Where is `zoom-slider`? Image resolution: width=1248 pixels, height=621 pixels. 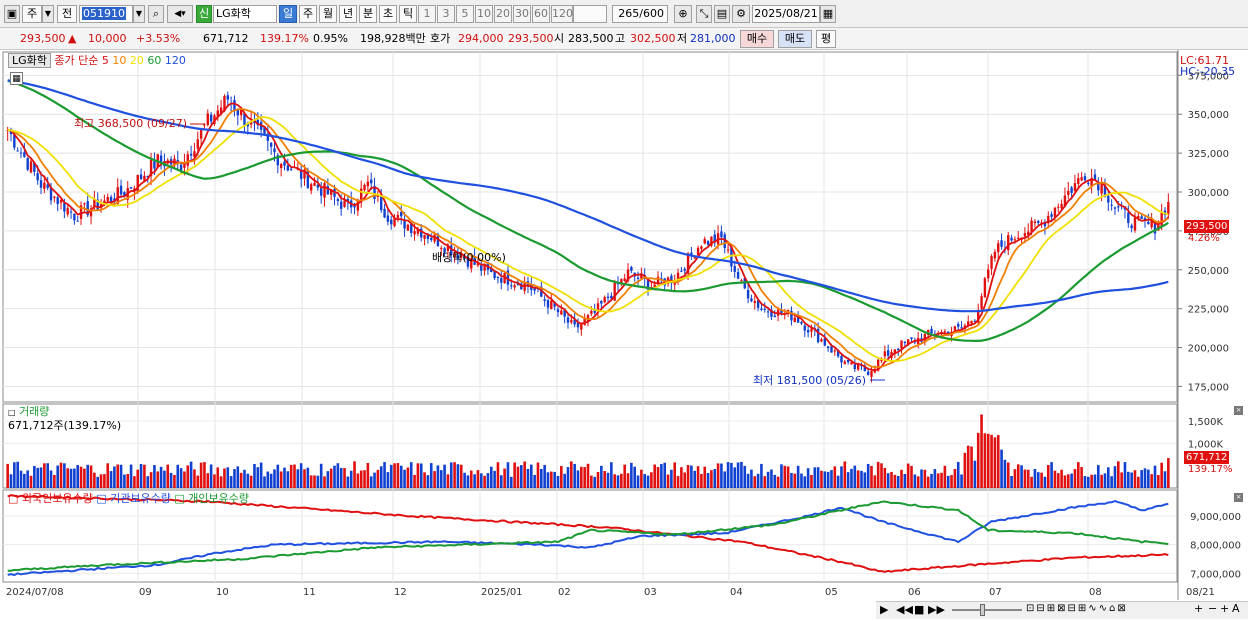 zoom-slider is located at coordinates (987, 610).